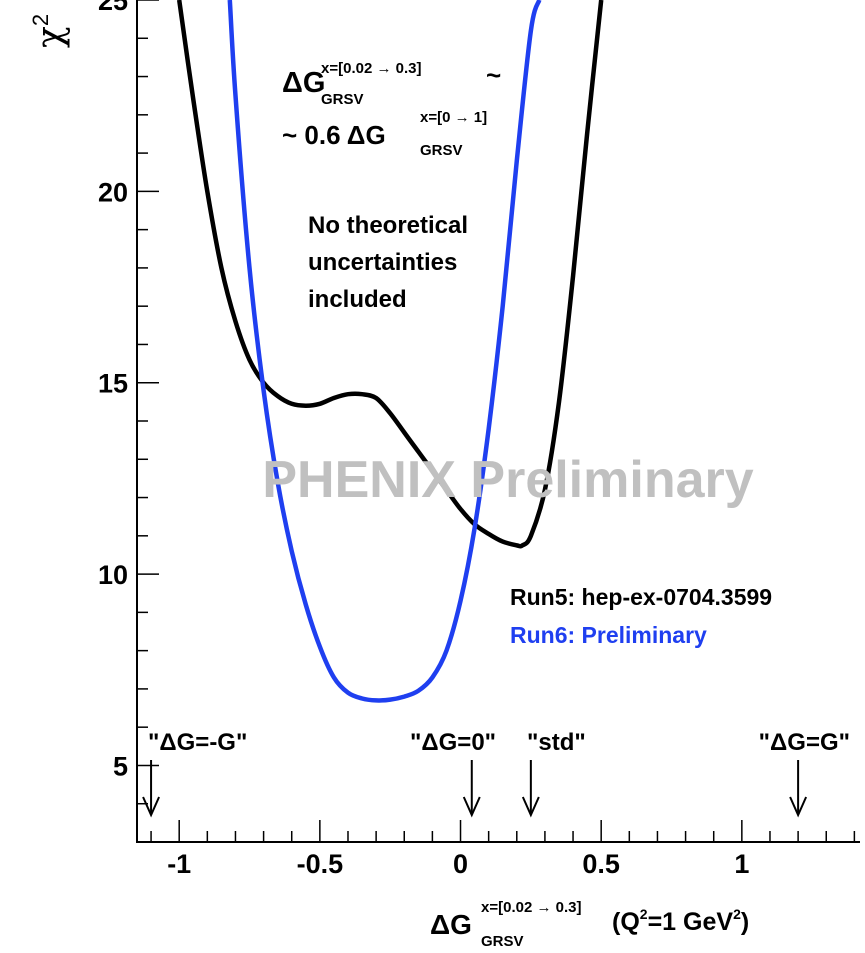 This screenshot has width=865, height=953. I want to click on formula-l2-sup: x=[0 → 1], so click(453, 117).